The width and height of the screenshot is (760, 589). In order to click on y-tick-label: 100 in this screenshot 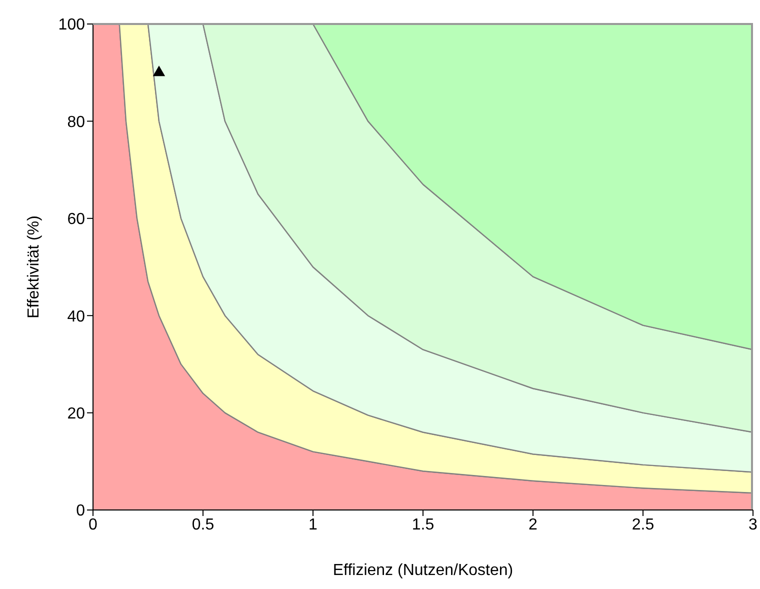, I will do `click(72, 25)`.